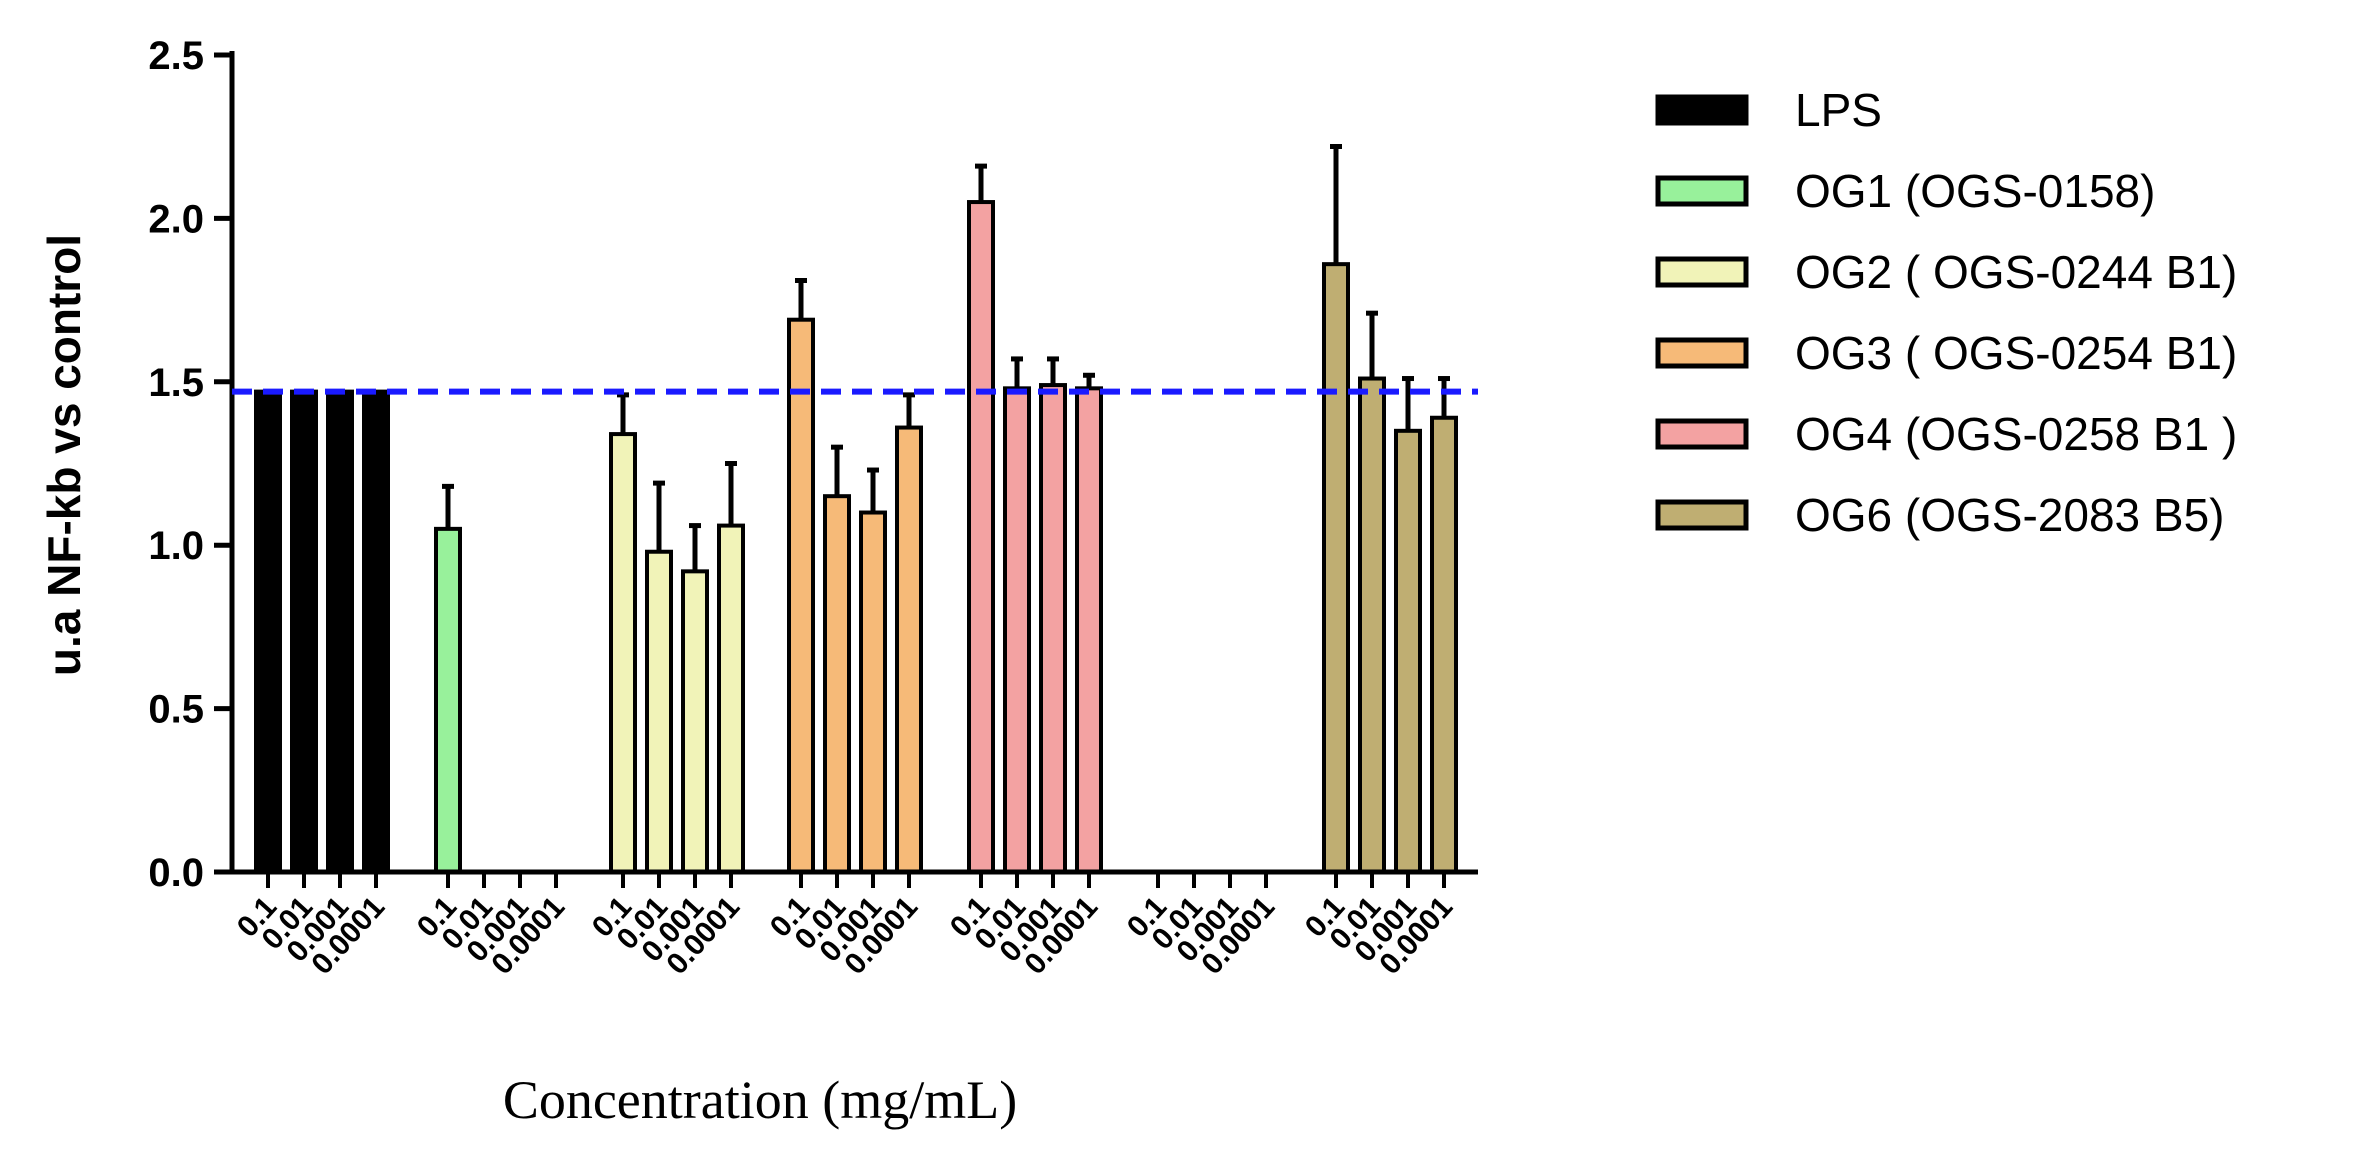 The width and height of the screenshot is (2380, 1163). Describe the element at coordinates (1838, 110) in the screenshot. I see `legend-label: LPS` at that location.